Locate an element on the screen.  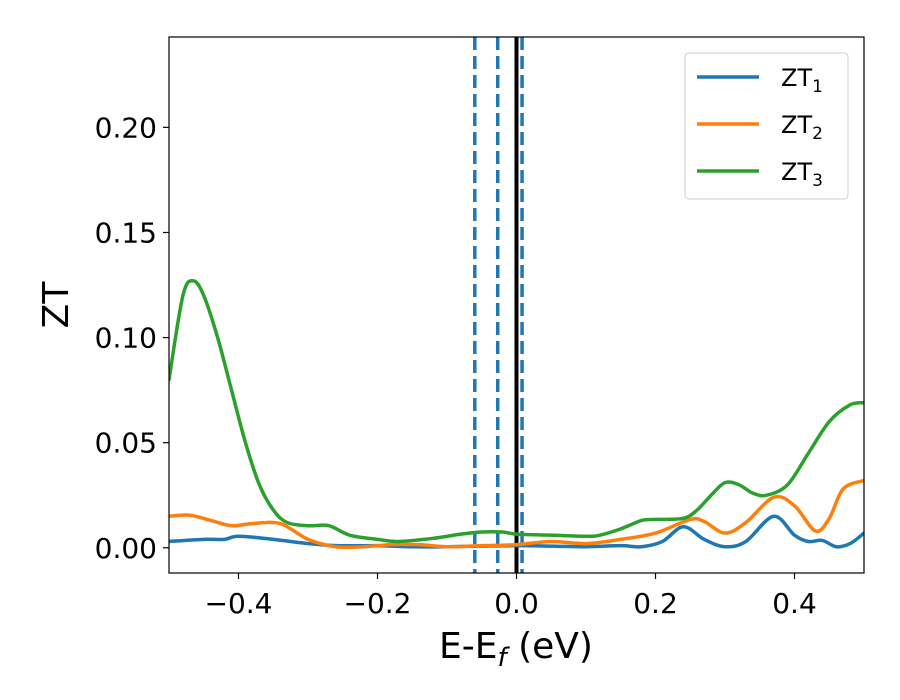
x-tick-label: 0.0 is located at coordinates (516, 603).